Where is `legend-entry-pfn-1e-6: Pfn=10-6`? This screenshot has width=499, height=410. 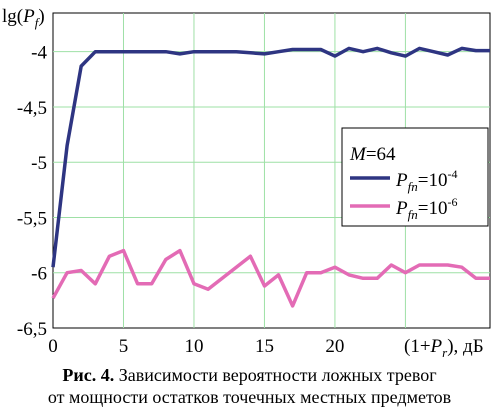
legend-entry-pfn-1e-6: Pfn=10-6 is located at coordinates (426, 208).